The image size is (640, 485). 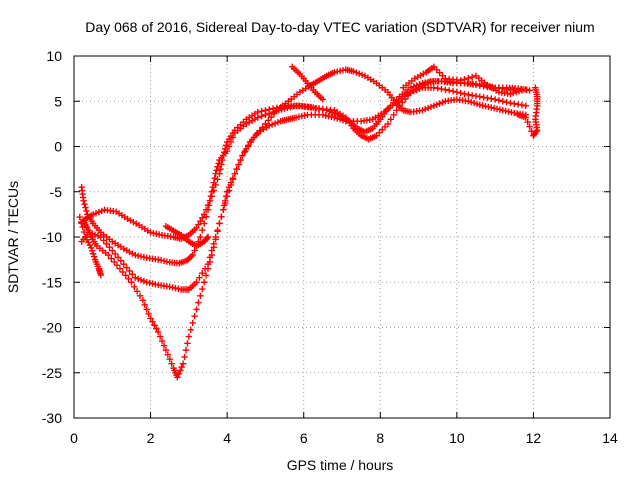 I want to click on series-fragment-upper-right, so click(x=463, y=80).